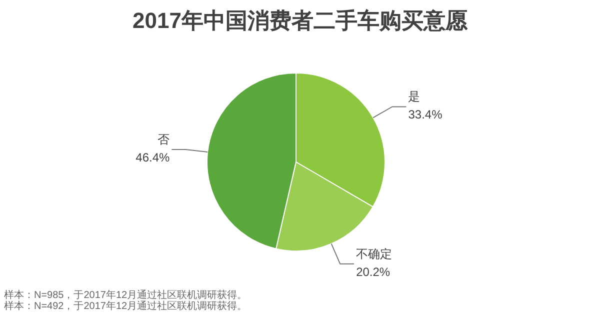  I want to click on chart-title: 2017年中国消费者二手车购买意愿, so click(300, 20).